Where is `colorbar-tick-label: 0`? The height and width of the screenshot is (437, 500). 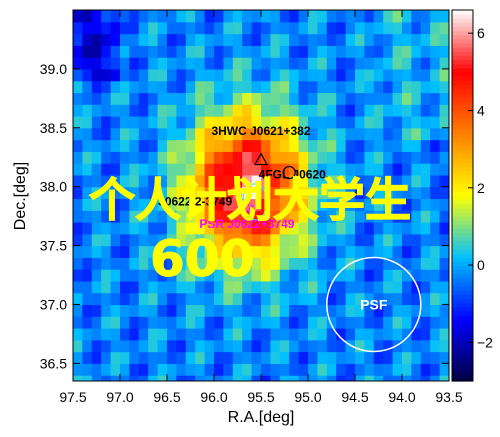
colorbar-tick-label: 0 is located at coordinates (481, 265).